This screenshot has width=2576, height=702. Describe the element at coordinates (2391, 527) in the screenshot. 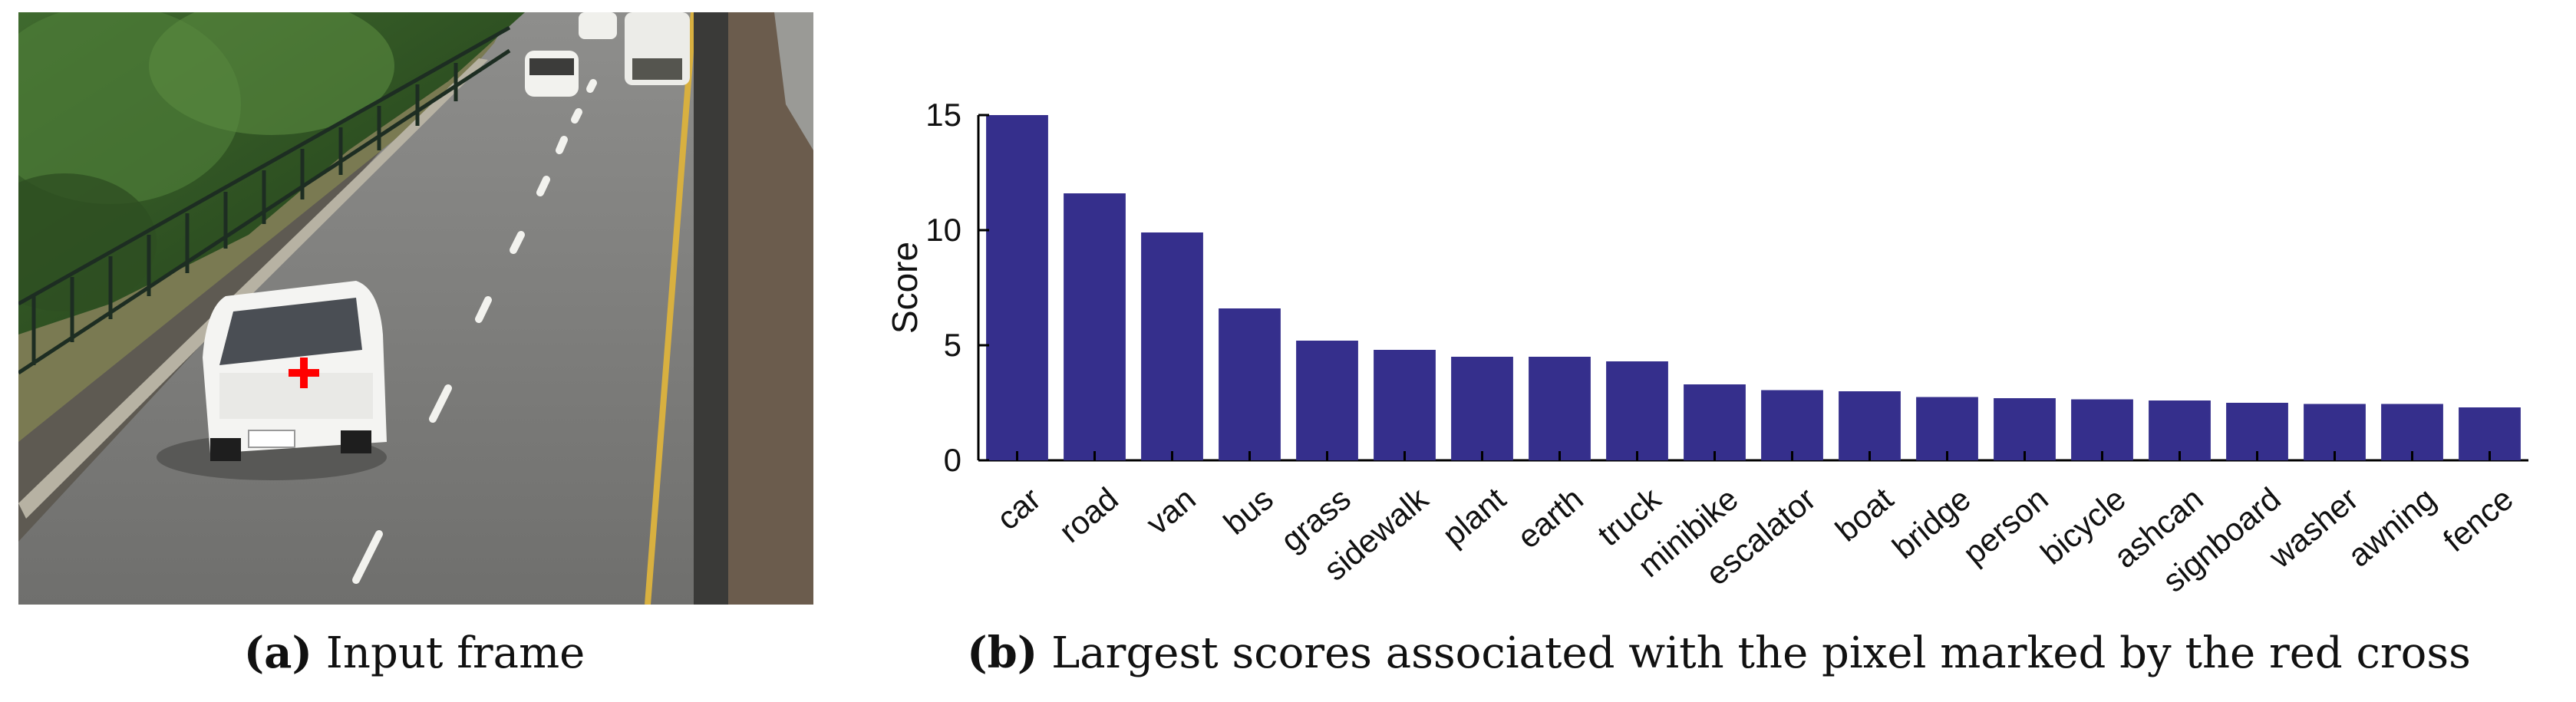

I see `x-tick-label-awning: awning` at that location.